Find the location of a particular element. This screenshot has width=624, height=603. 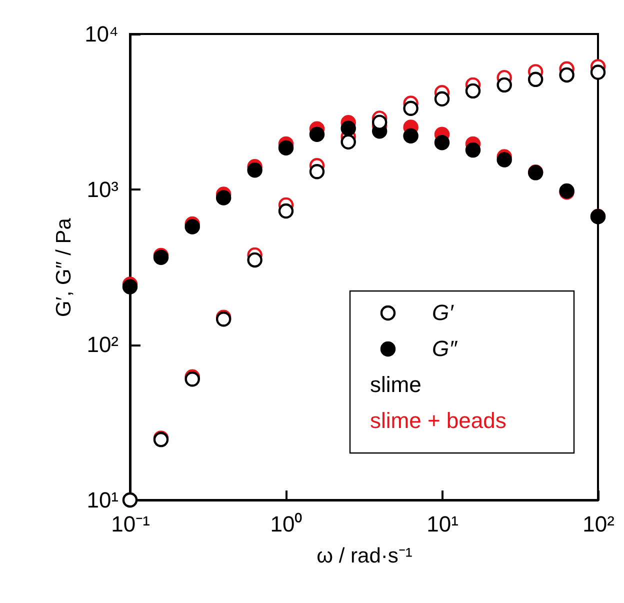

y-tick-label: 10² is located at coordinates (102, 345).